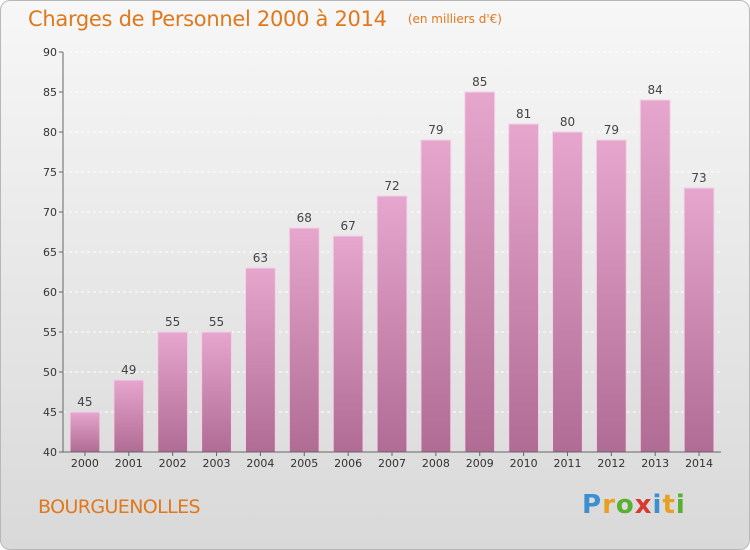 This screenshot has height=550, width=750. I want to click on value-label: 81, so click(523, 114).